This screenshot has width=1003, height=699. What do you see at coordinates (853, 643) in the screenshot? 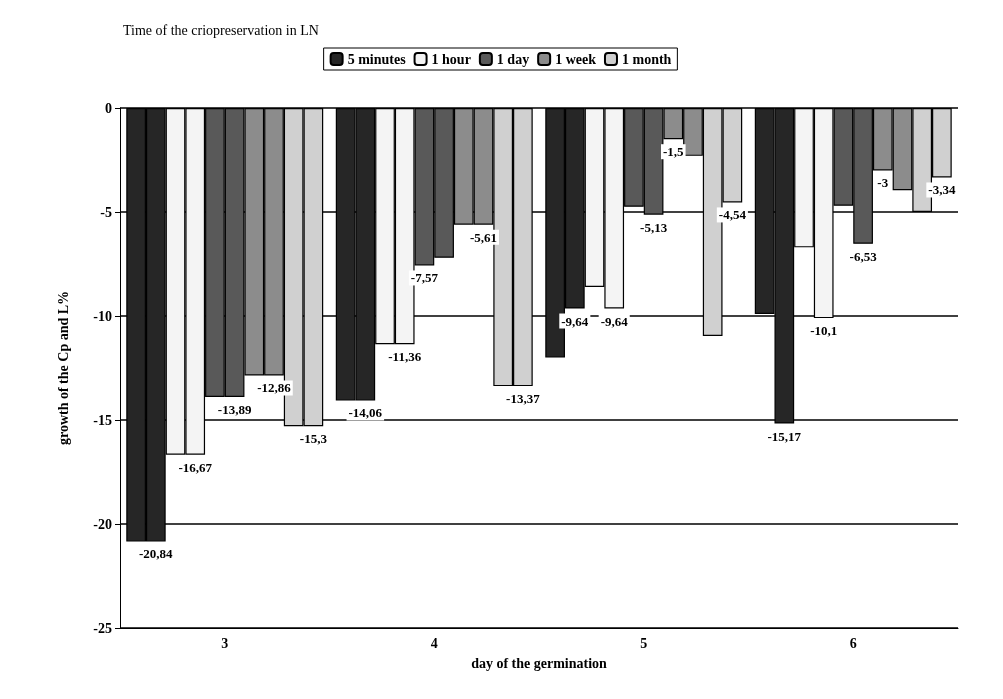
I see `x-tick-label: 6` at bounding box center [853, 643].